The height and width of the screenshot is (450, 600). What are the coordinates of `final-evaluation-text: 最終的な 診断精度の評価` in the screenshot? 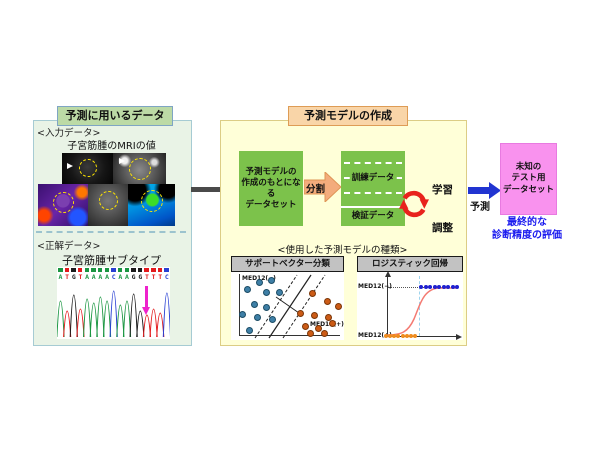 It's located at (527, 229).